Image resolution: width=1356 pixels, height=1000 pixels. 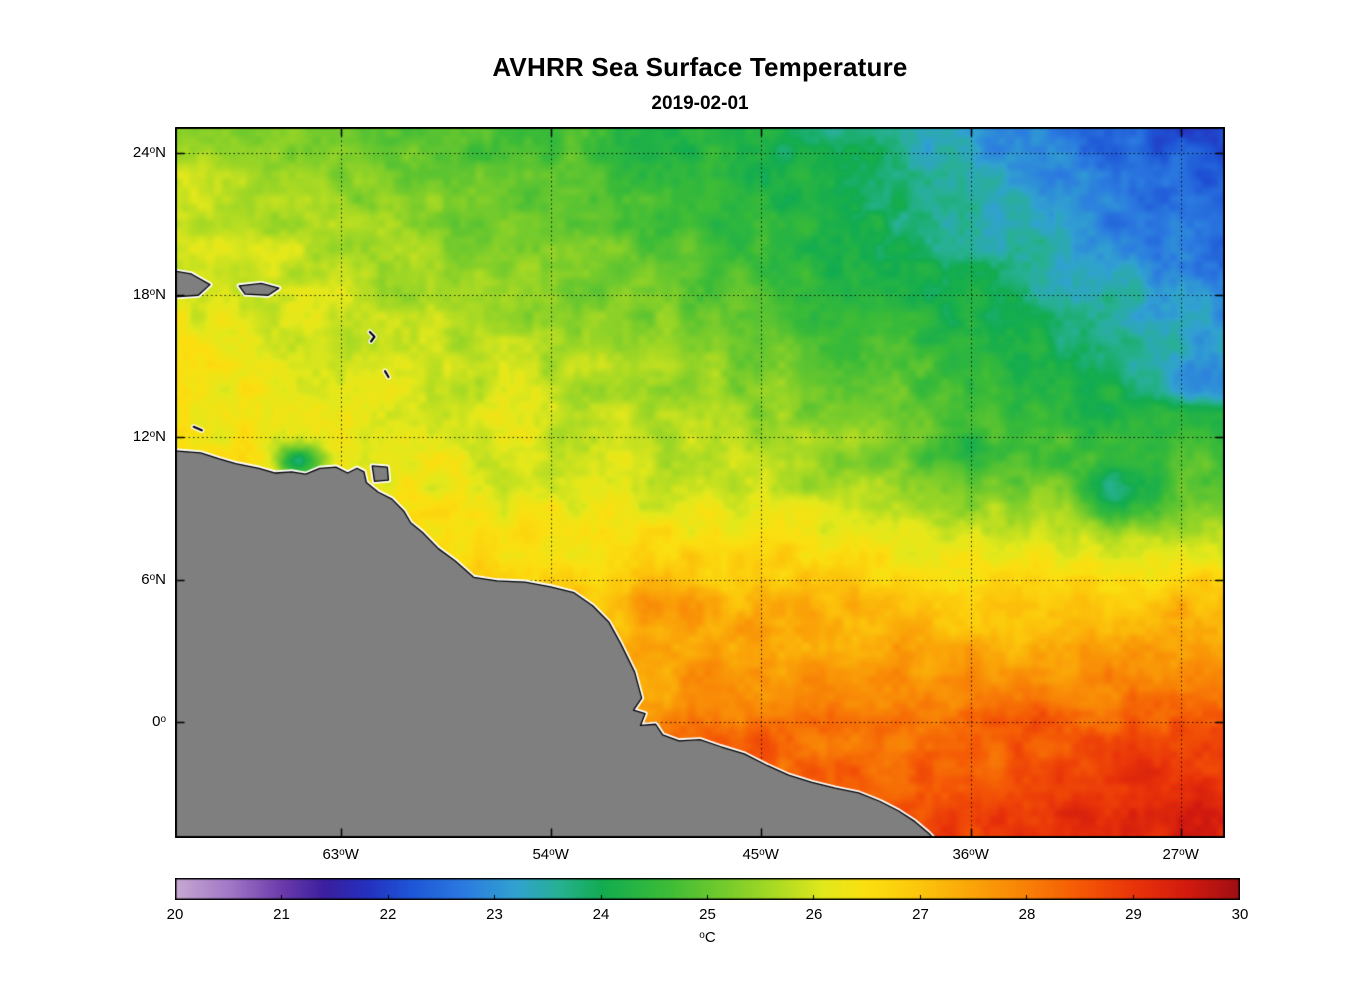 I want to click on lat-tick-label: 6oN, so click(x=153, y=579).